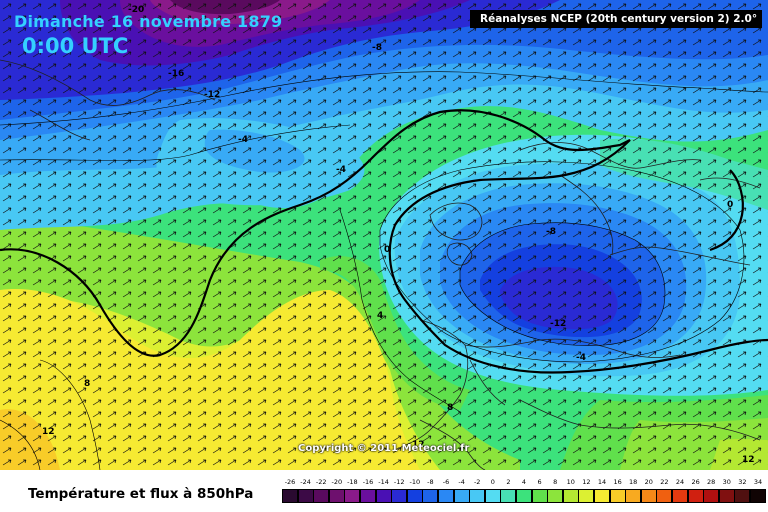 This screenshot has height=512, width=768. Describe the element at coordinates (633, 482) in the screenshot. I see `scale-value-label: 18` at that location.